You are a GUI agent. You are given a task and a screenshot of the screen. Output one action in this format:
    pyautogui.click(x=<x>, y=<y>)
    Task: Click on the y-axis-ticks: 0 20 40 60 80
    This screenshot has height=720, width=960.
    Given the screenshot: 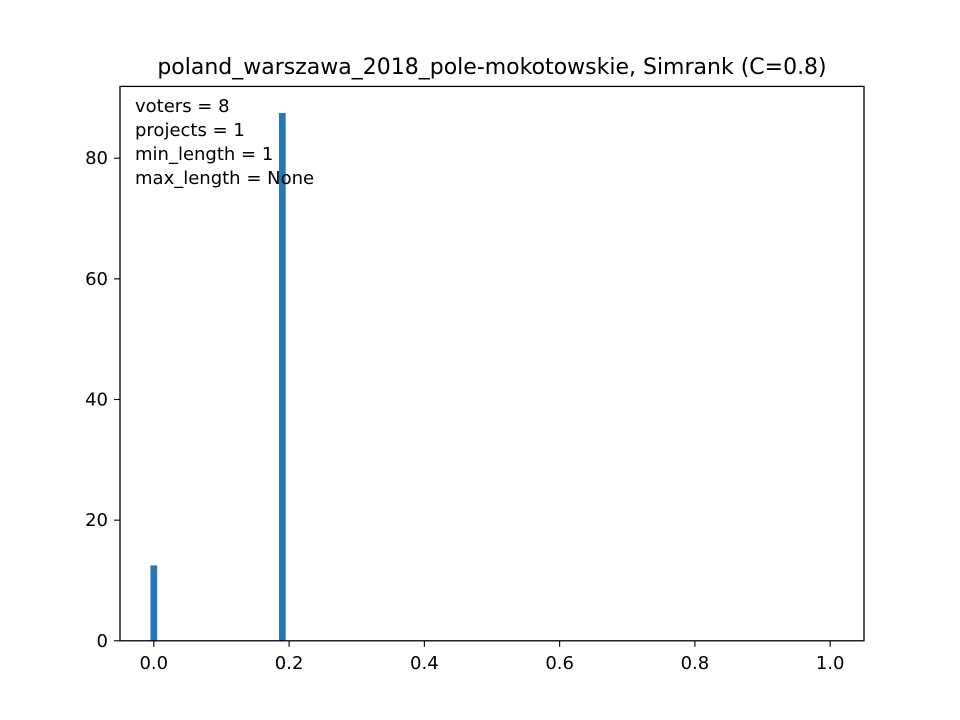 What is the action you would take?
    pyautogui.click(x=102, y=400)
    